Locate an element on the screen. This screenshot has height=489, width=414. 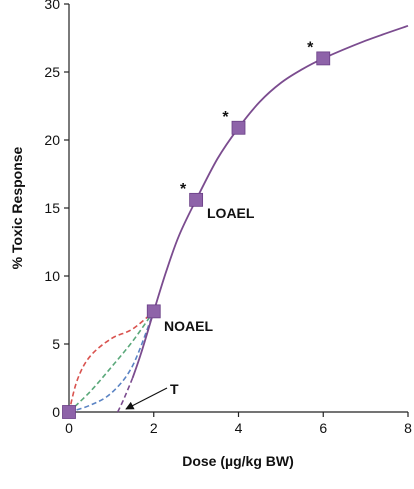
annotations: LOAEL NOAEL T is located at coordinates (190, 307).